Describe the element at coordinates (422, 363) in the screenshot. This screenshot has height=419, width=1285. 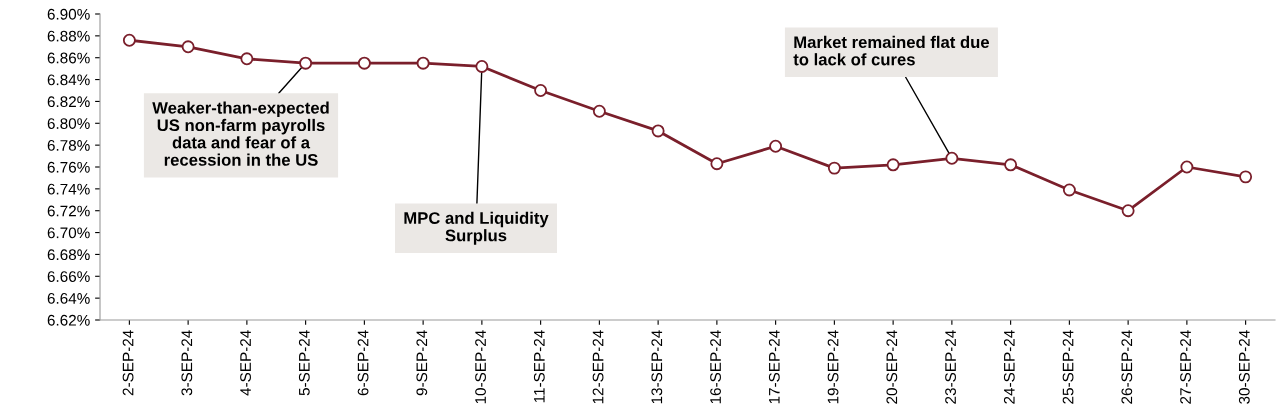
I see `x-tick-label: 9-SEP-24` at that location.